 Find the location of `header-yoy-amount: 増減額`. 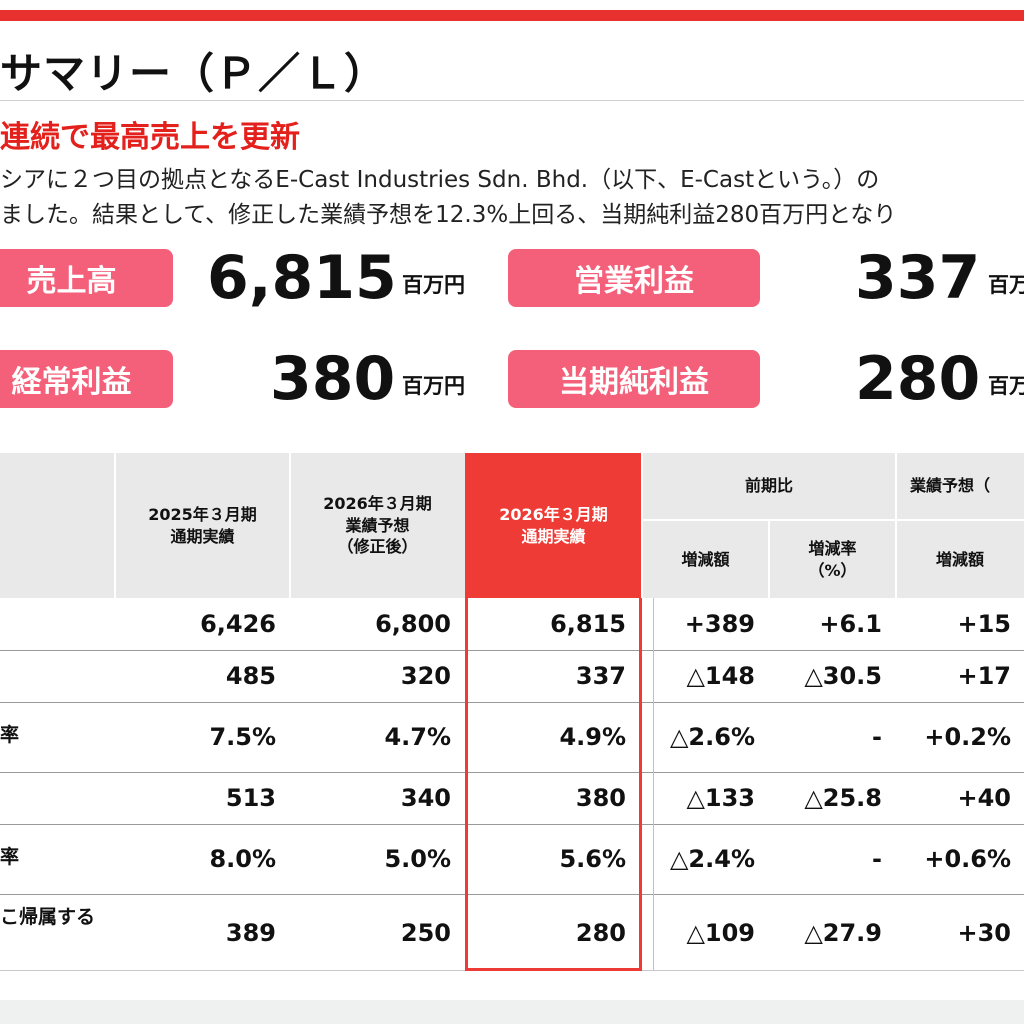

header-yoy-amount: 増減額 is located at coordinates (705, 559).